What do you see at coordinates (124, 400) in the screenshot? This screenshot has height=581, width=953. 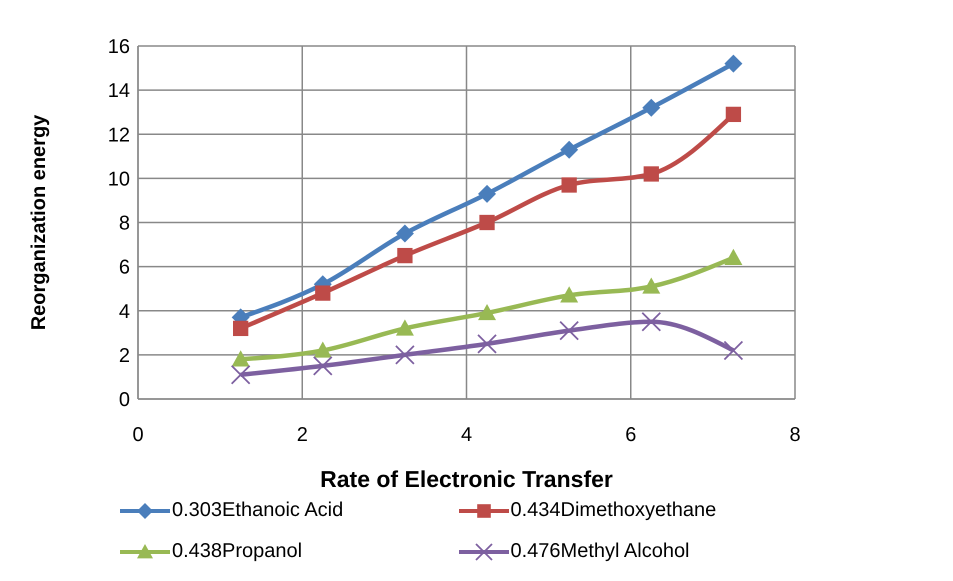 I see `y-tick-label: 0` at bounding box center [124, 400].